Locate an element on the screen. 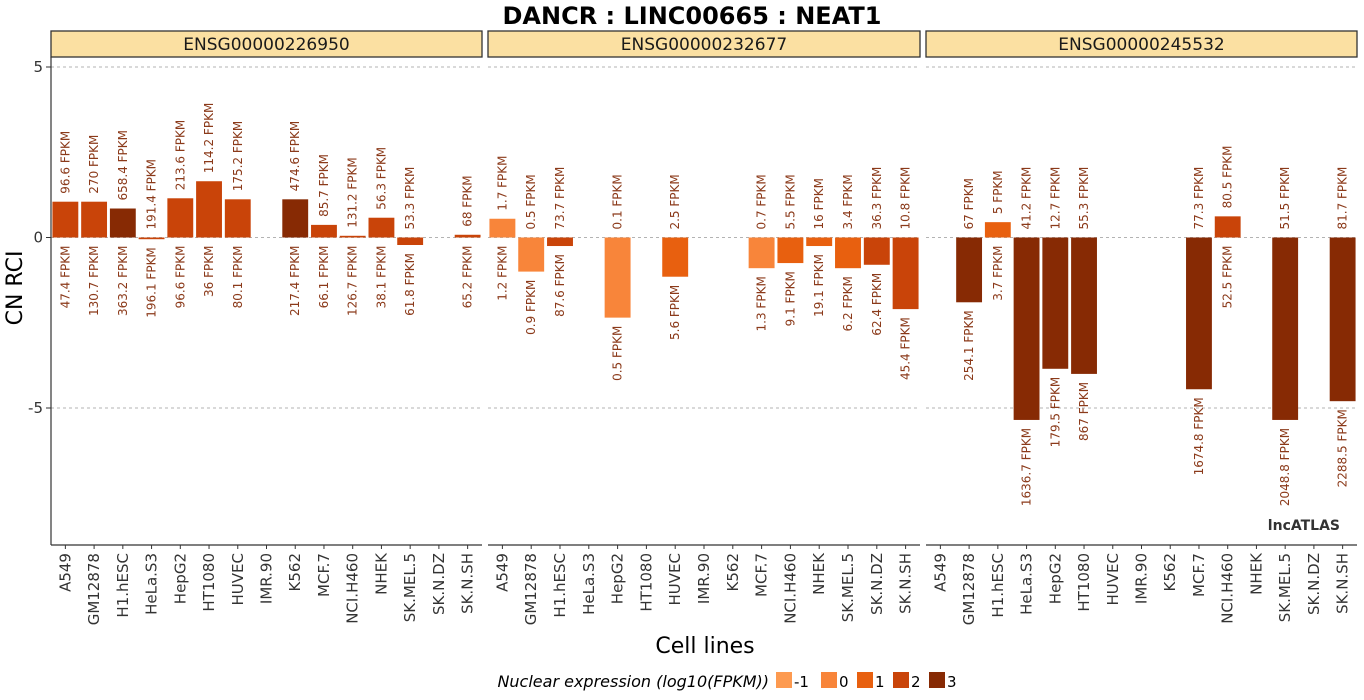 This screenshot has width=1364, height=700. cyto-fpkm-label: 0.7 FPKM is located at coordinates (762, 201).